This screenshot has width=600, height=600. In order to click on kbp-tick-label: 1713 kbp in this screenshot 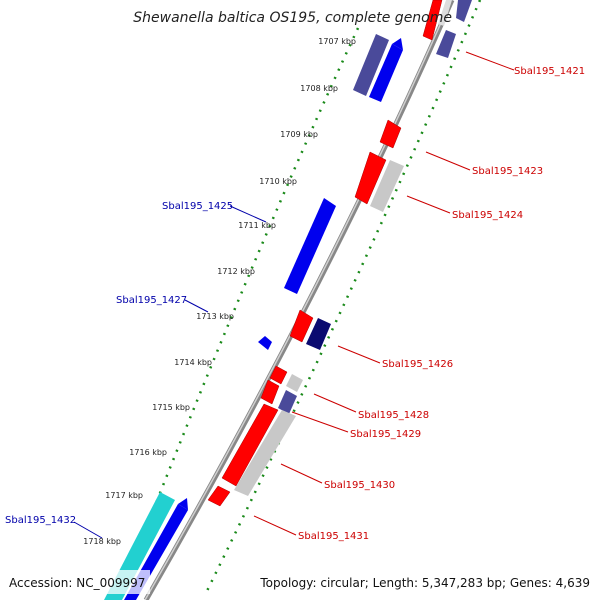, I will do `click(215, 316)`.